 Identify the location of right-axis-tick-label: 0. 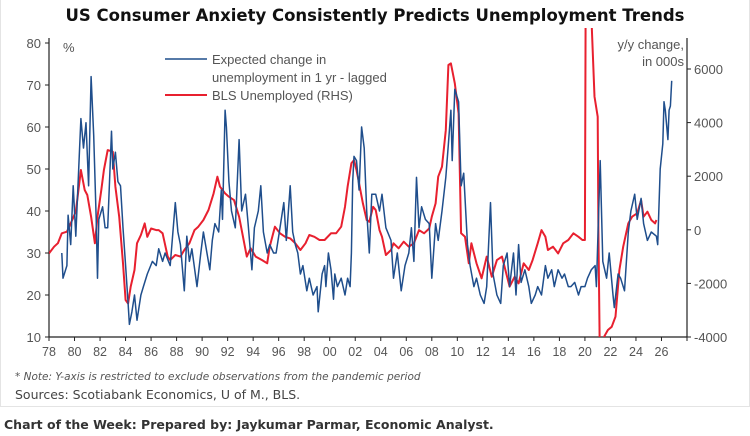
(697, 230).